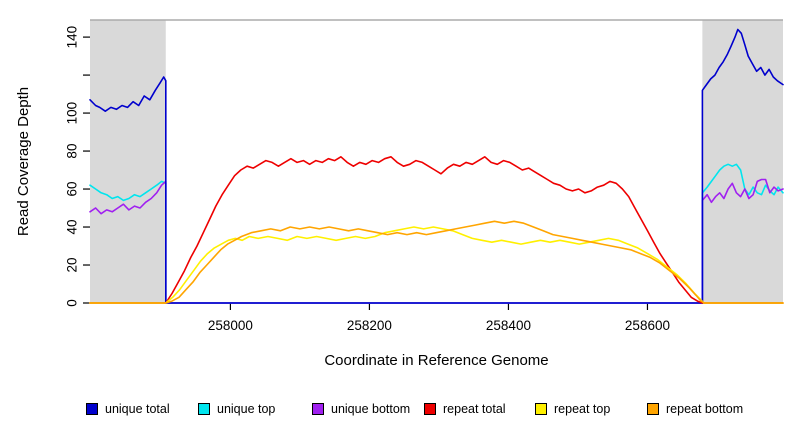 The height and width of the screenshot is (432, 792). Describe the element at coordinates (72, 189) in the screenshot. I see `y-tick-label-3: 60` at that location.